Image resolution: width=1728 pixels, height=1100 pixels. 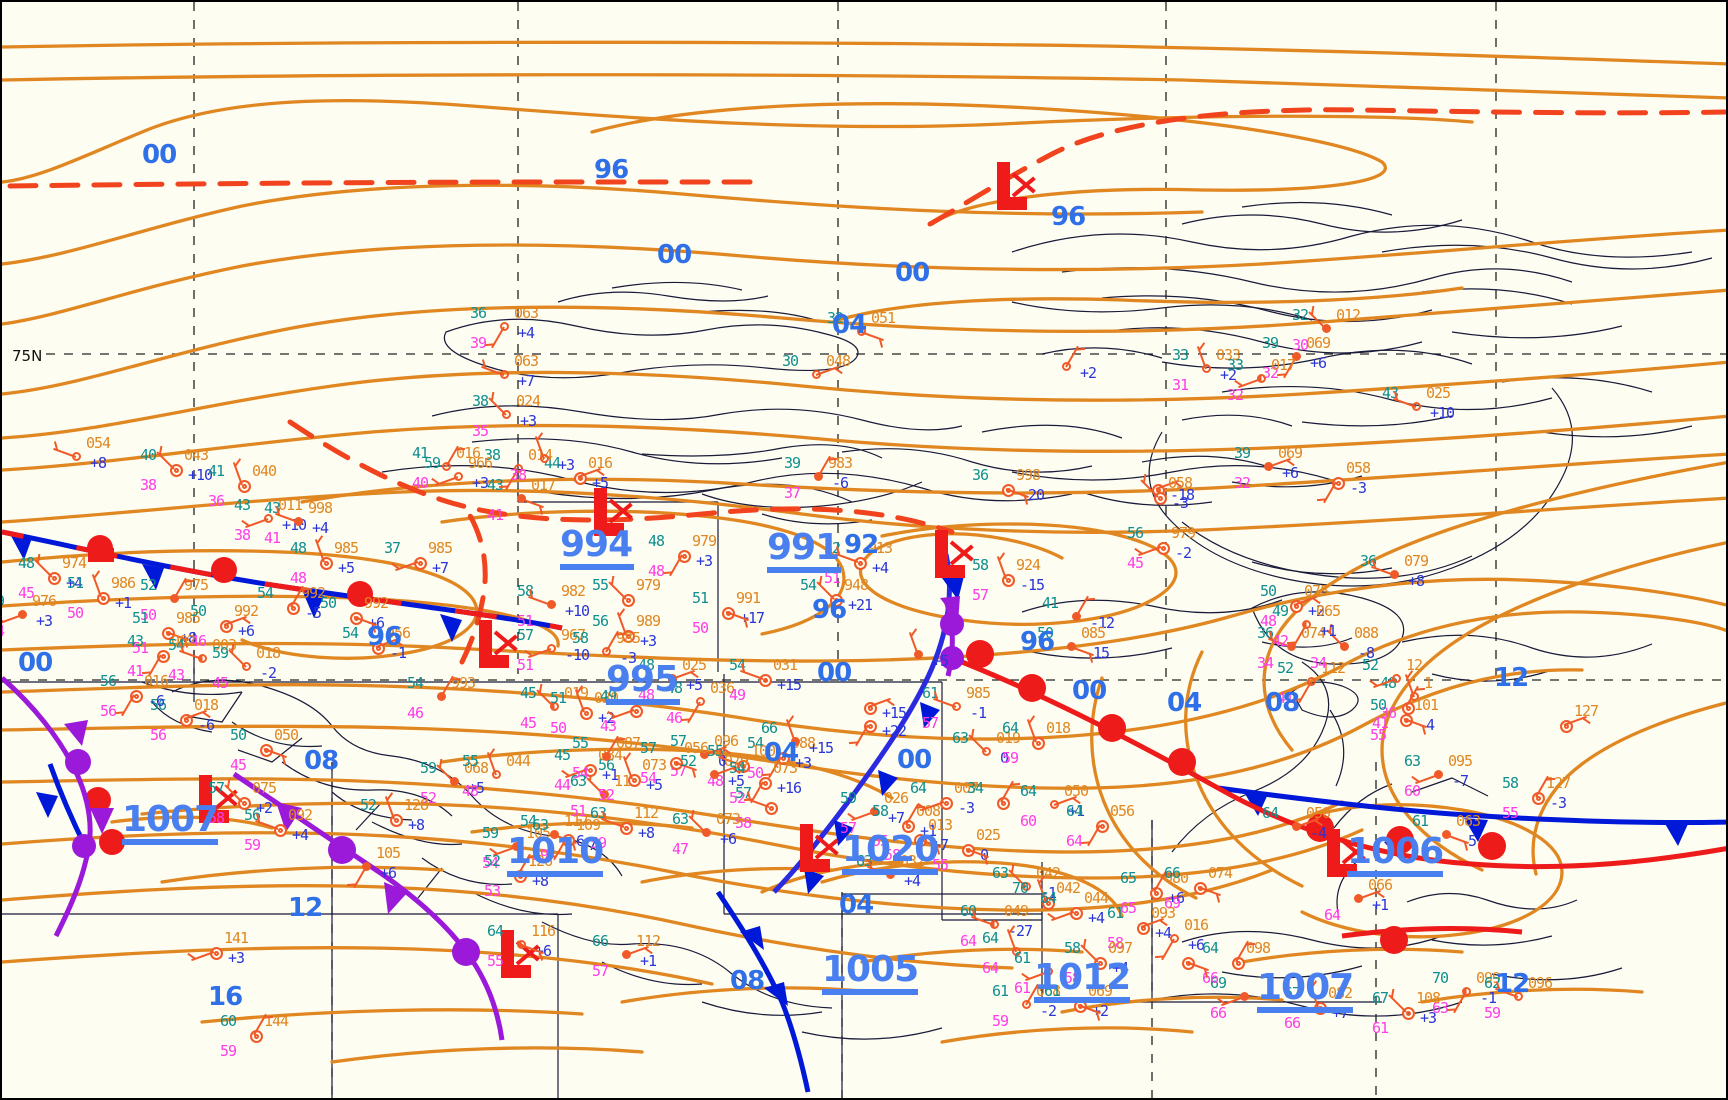 I want to click on latitude-label-75n: 75N, so click(x=27, y=356).